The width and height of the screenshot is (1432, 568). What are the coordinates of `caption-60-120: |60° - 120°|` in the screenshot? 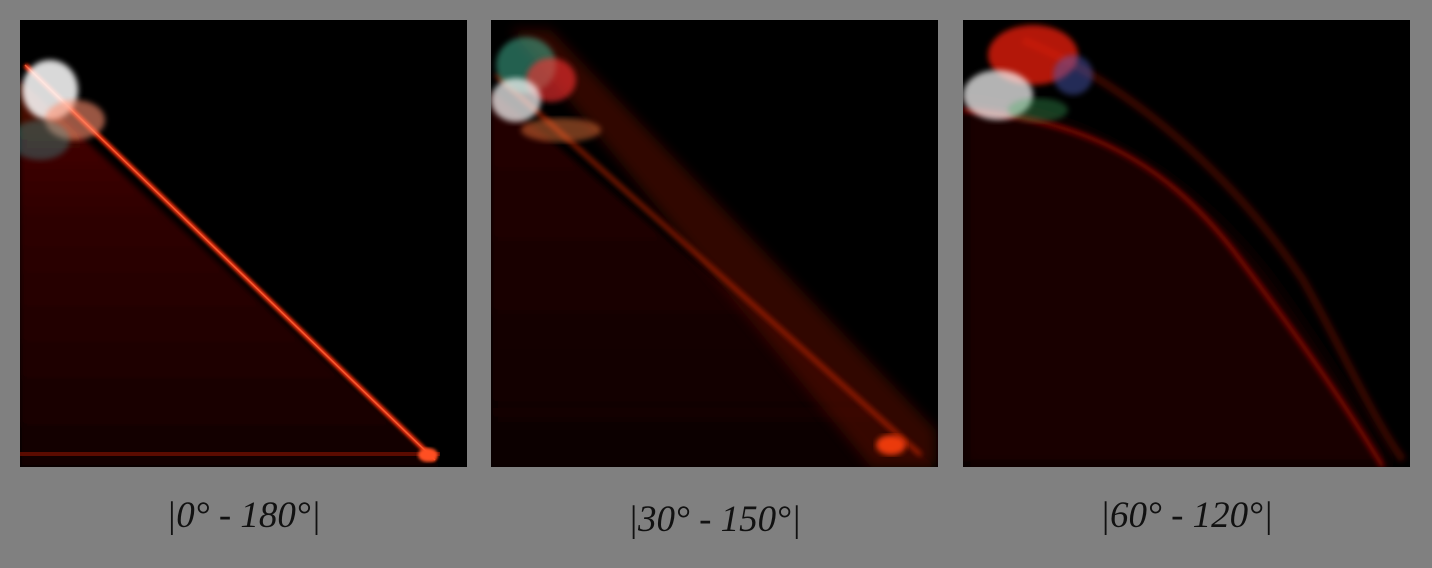 It's located at (1186, 515).